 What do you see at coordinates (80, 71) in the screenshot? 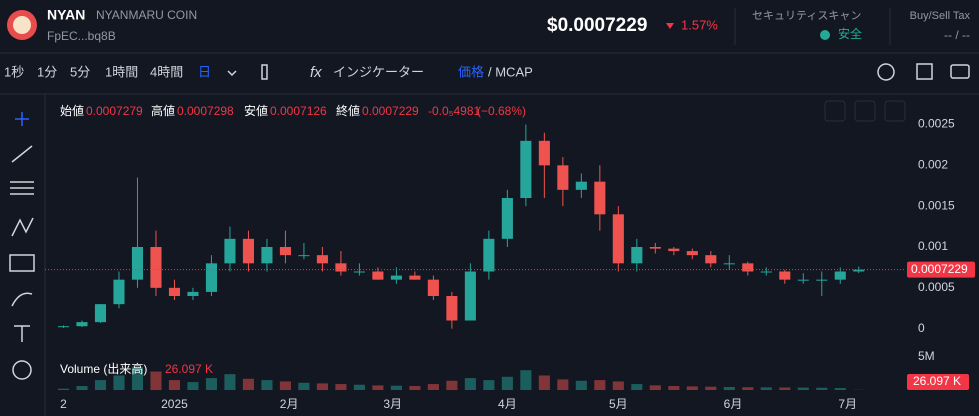
I see `interval-button: 5分` at bounding box center [80, 71].